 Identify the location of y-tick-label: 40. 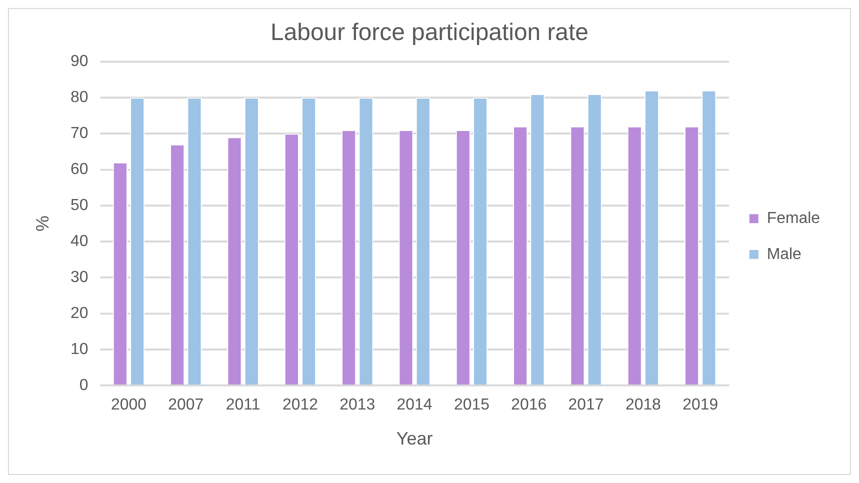
(79, 241).